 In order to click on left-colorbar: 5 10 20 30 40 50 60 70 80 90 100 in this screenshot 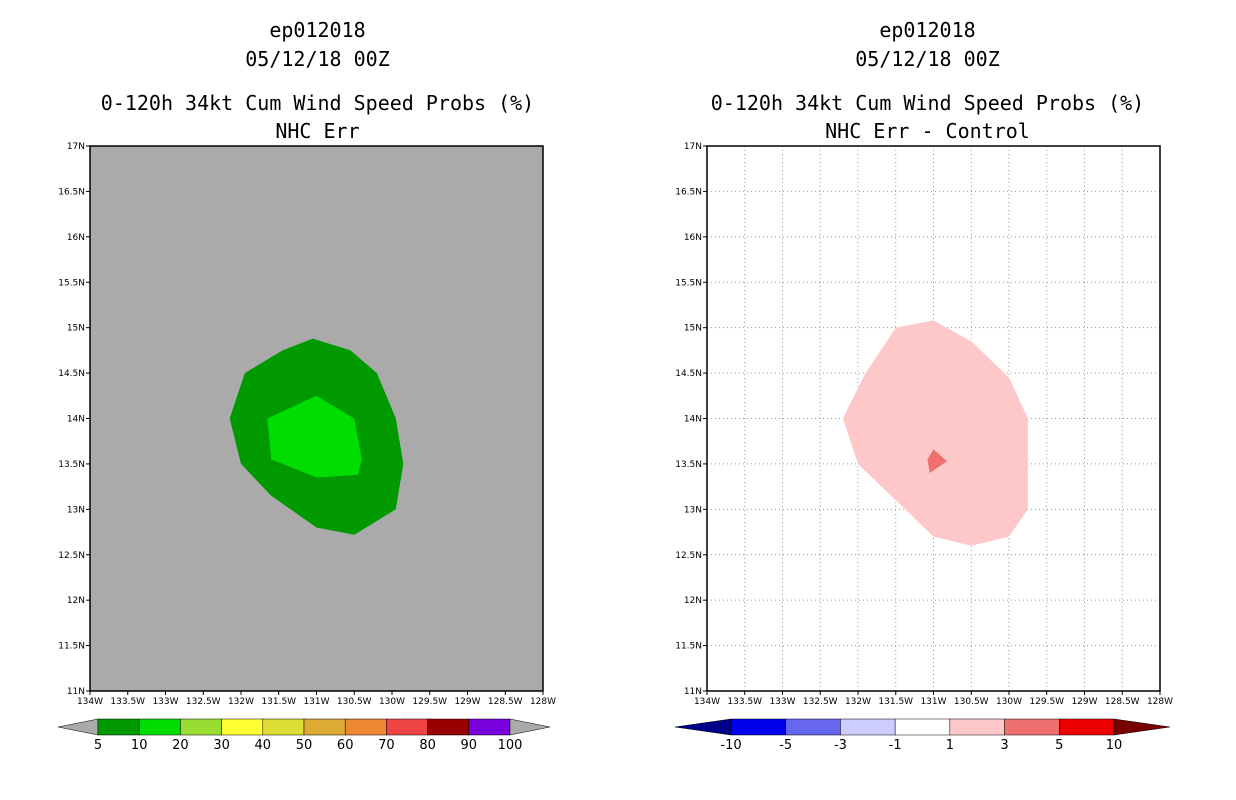, I will do `click(304, 735)`.